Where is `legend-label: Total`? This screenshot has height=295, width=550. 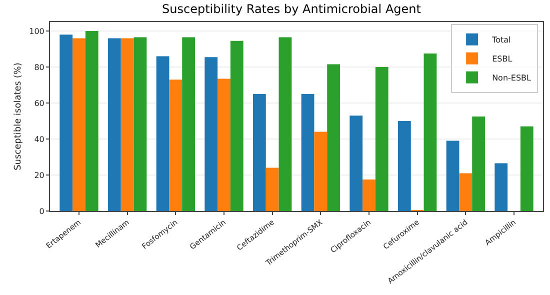 legend-label: Total is located at coordinates (501, 40).